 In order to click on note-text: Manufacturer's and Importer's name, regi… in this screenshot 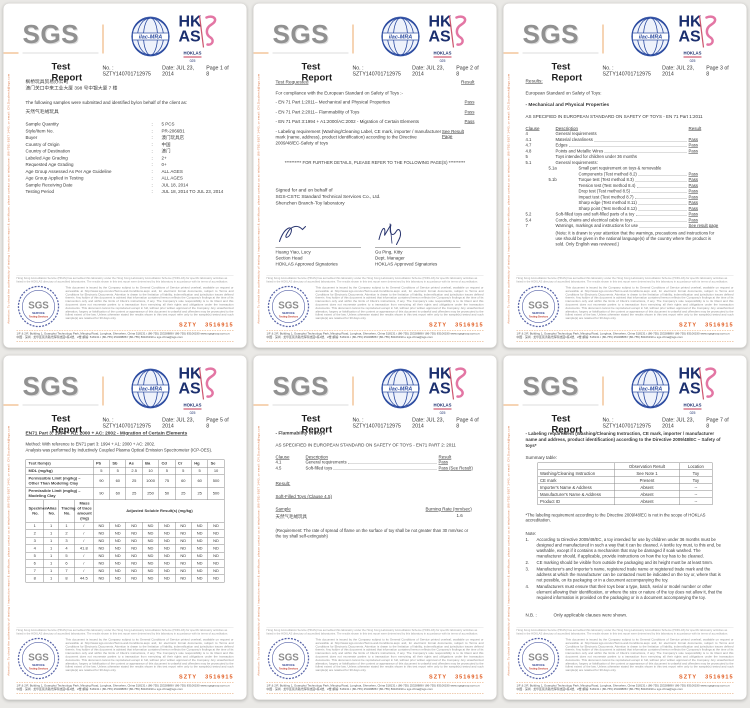, I will do `click(628, 574)`.